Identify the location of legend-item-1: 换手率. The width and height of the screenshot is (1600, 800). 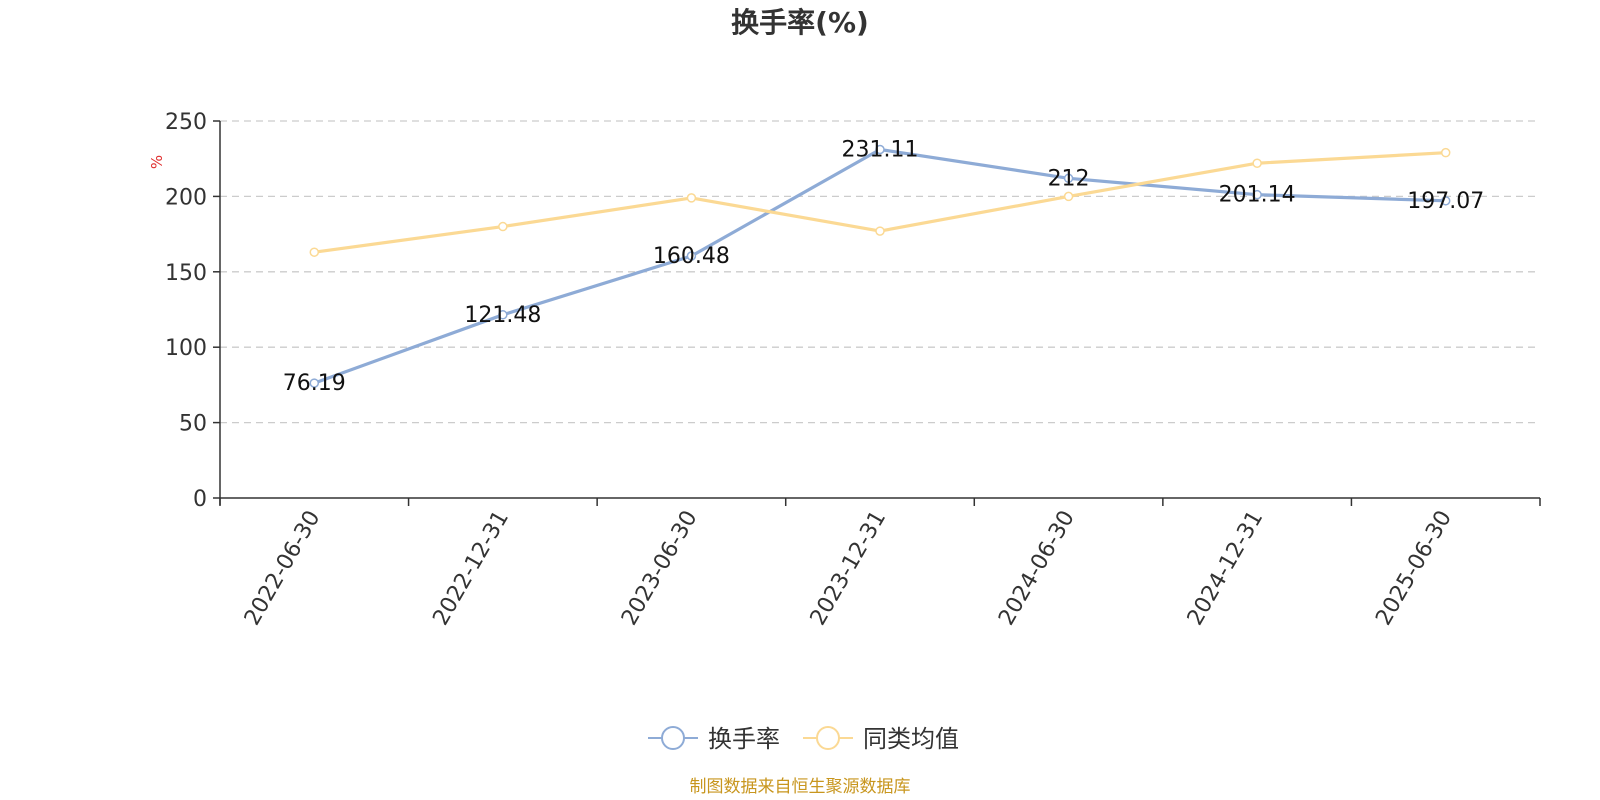
(714, 739).